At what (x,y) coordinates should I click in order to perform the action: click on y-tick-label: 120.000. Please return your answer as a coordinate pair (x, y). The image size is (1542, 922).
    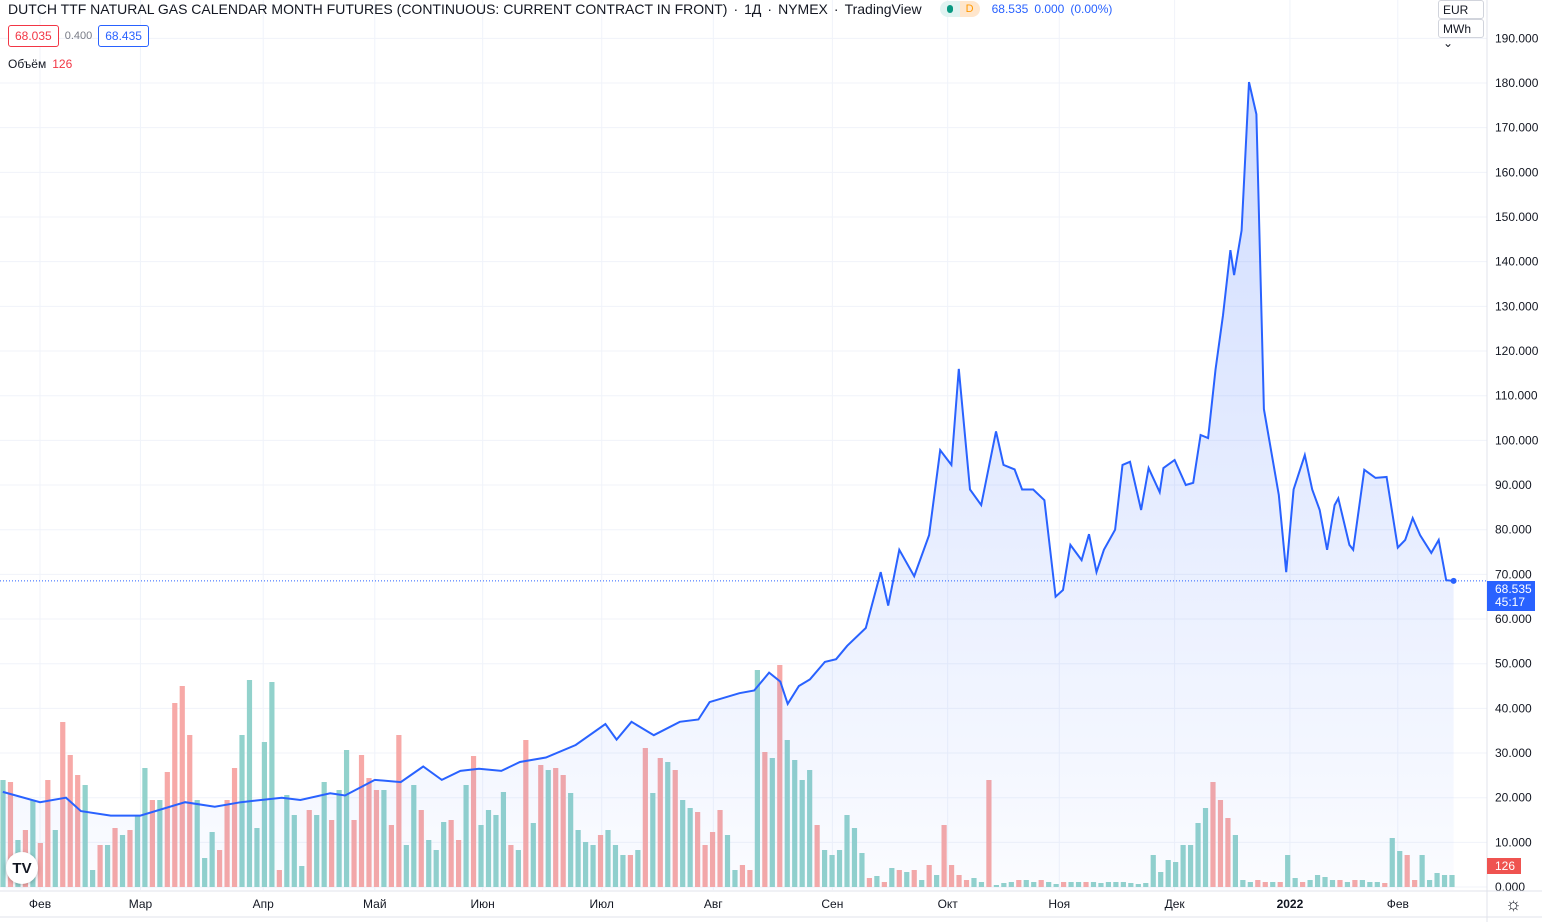
    Looking at the image, I should click on (1517, 351).